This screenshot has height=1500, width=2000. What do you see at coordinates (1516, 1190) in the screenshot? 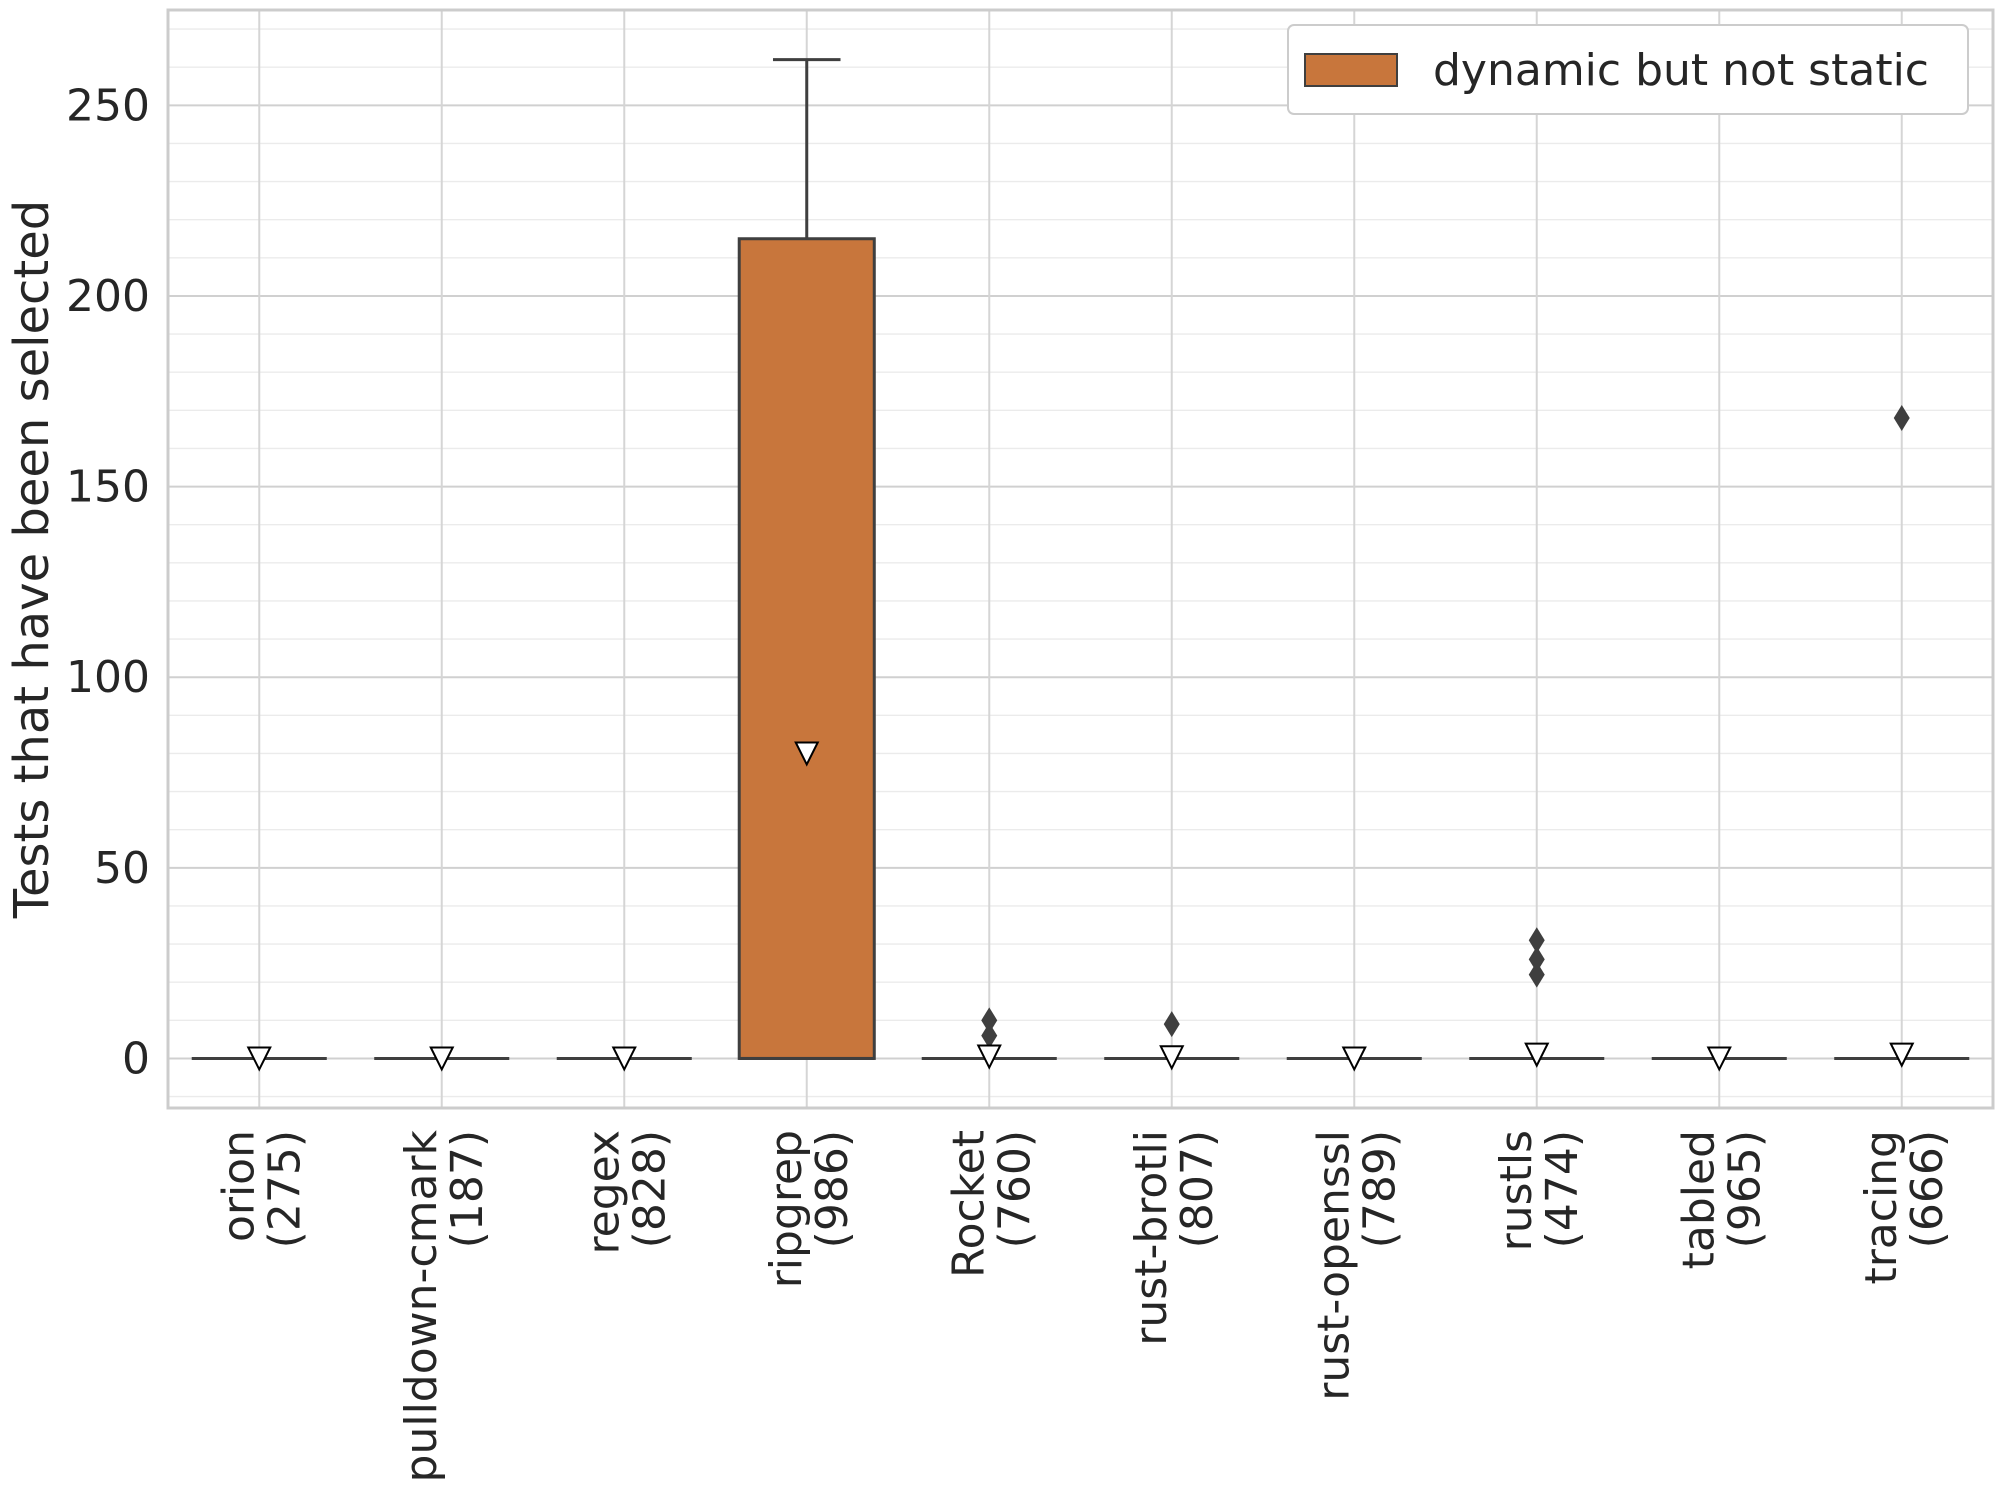
I see `x-tick-name: rustls` at bounding box center [1516, 1190].